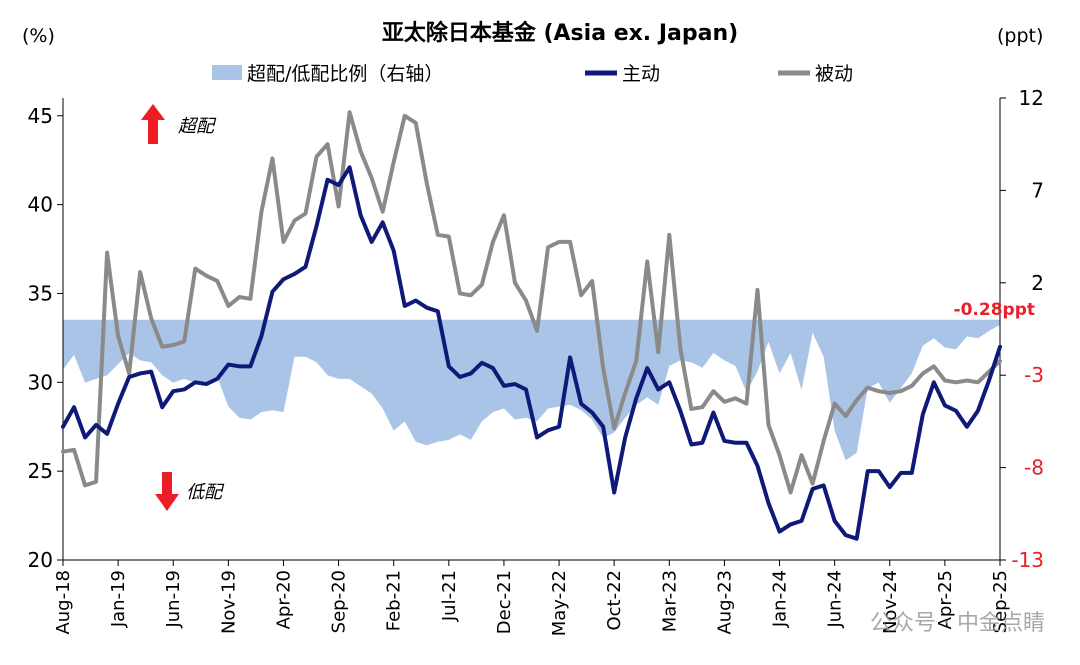 The width and height of the screenshot is (1080, 665). I want to click on x-tick-label: Nov-24, so click(890, 602).